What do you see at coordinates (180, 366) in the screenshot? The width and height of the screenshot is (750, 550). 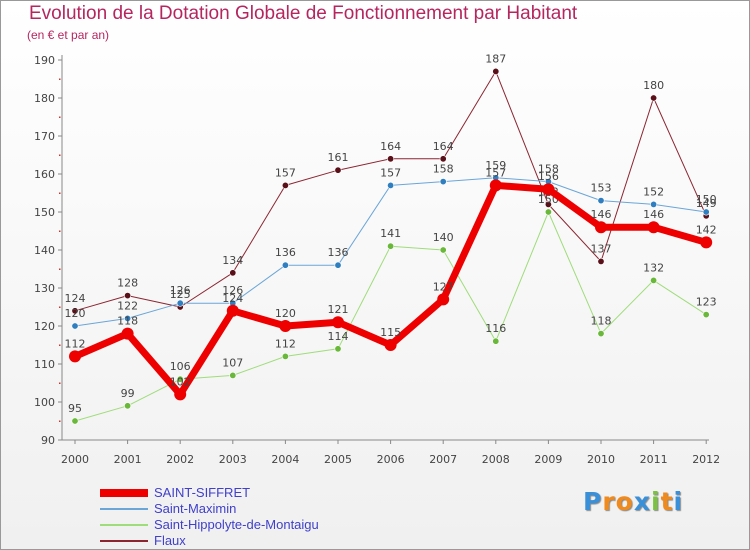 I see `data-label: 106` at bounding box center [180, 366].